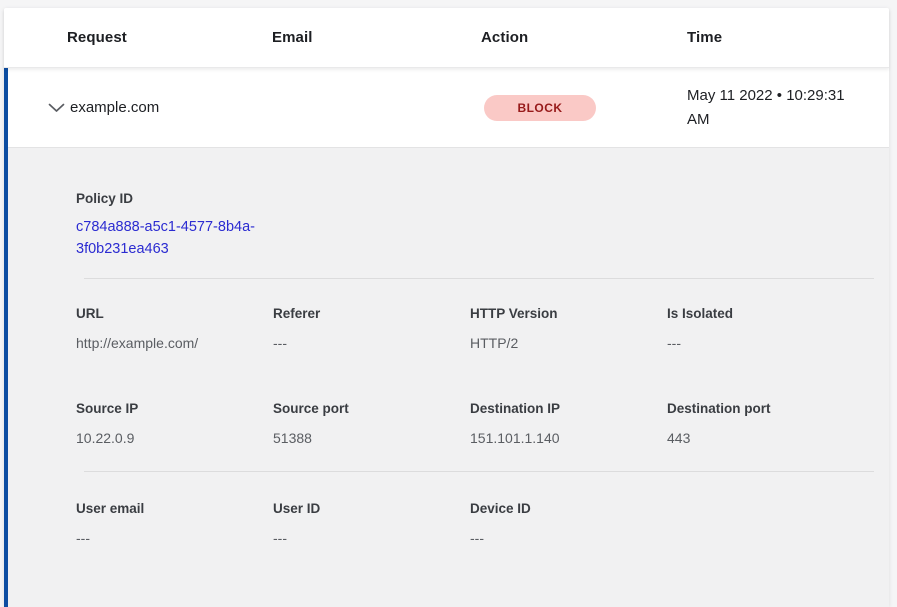 This screenshot has width=897, height=607. I want to click on field-url-value: http://example.com/, so click(137, 343).